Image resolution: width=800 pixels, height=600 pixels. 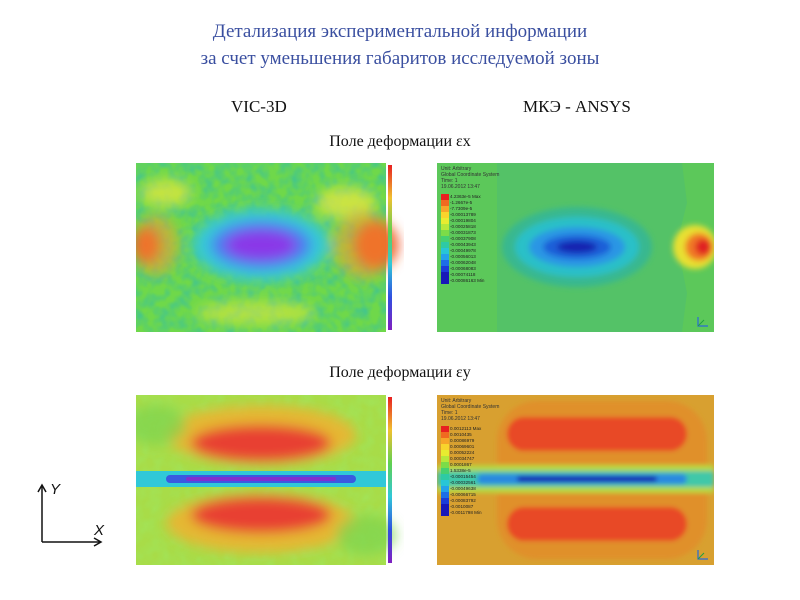 What do you see at coordinates (463, 476) in the screenshot?
I see `legend-value: -0.00015454` at bounding box center [463, 476].